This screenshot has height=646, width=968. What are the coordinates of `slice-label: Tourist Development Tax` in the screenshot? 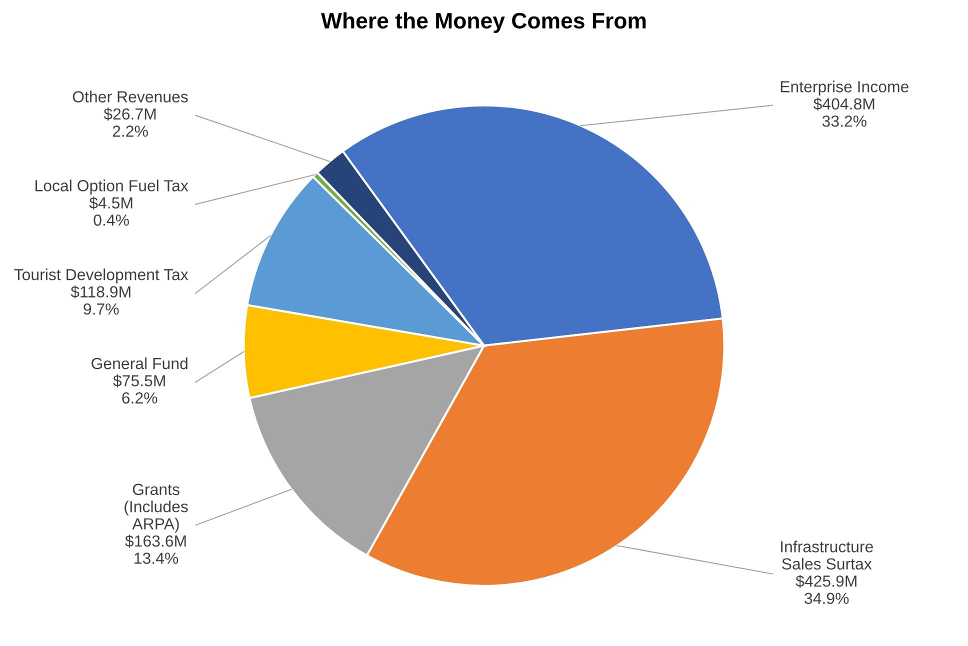 It's located at (101, 276).